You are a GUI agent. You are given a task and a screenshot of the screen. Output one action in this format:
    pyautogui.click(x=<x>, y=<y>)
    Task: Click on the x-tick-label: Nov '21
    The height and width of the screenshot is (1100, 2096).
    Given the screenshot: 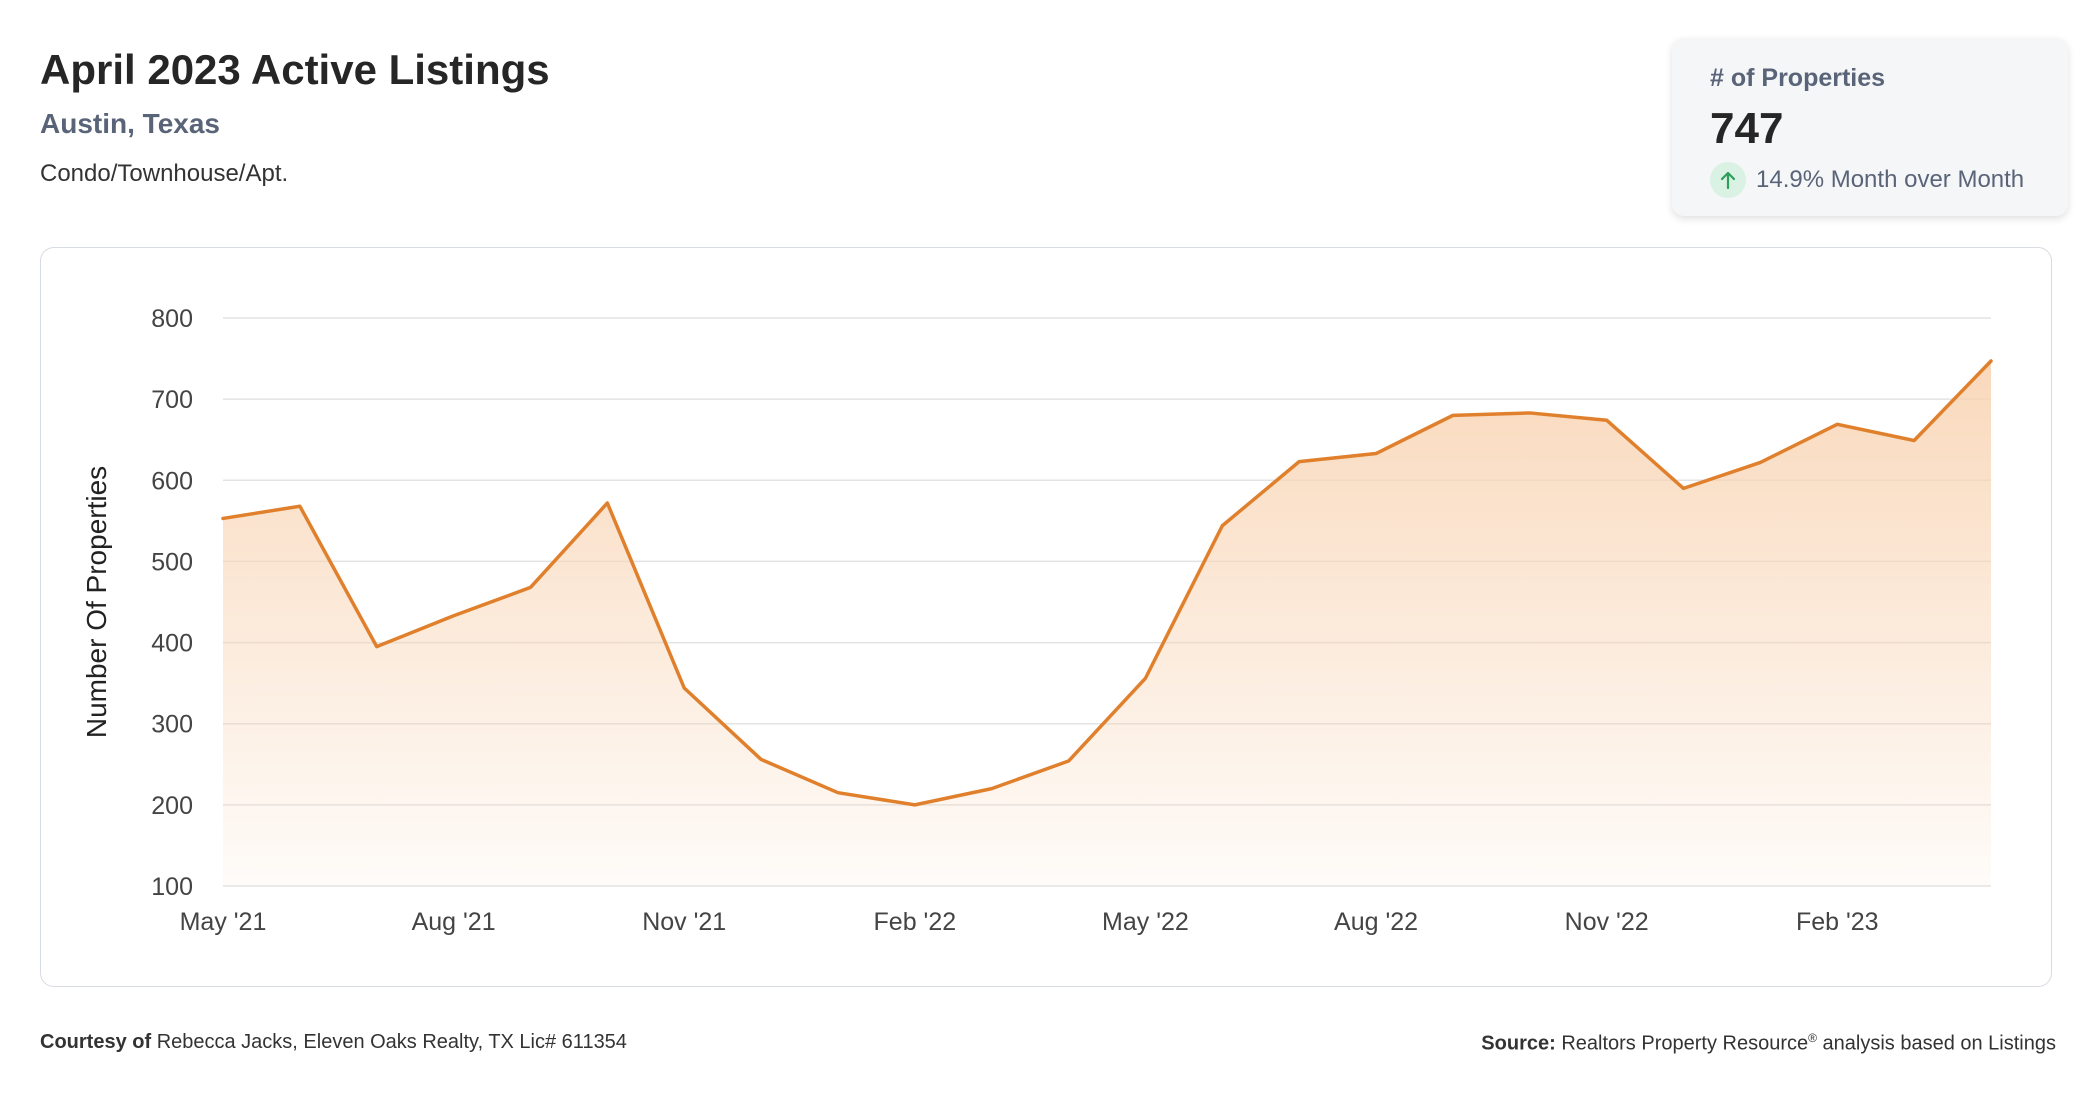 What is the action you would take?
    pyautogui.click(x=684, y=922)
    